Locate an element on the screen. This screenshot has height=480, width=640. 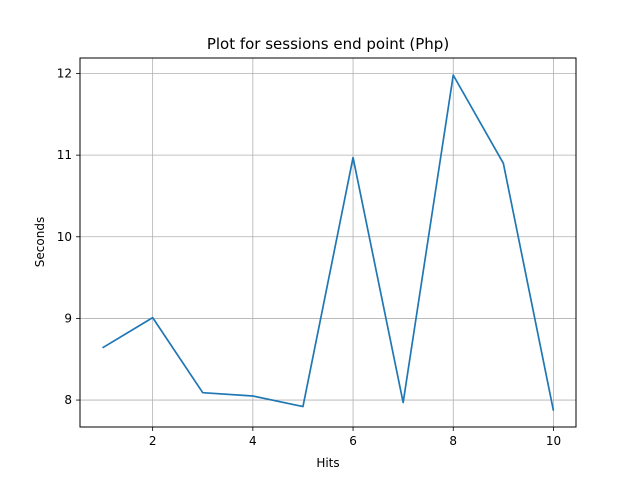
y-tick-label: 11 is located at coordinates (64, 155).